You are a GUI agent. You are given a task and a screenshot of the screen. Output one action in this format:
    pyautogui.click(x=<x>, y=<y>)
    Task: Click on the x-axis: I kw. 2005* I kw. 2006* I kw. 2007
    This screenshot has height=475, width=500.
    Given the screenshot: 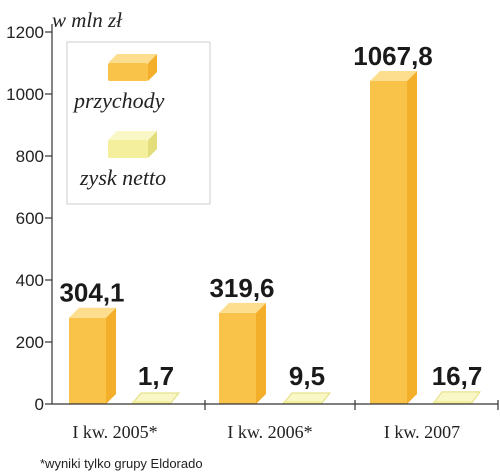 What is the action you would take?
    pyautogui.click(x=275, y=421)
    